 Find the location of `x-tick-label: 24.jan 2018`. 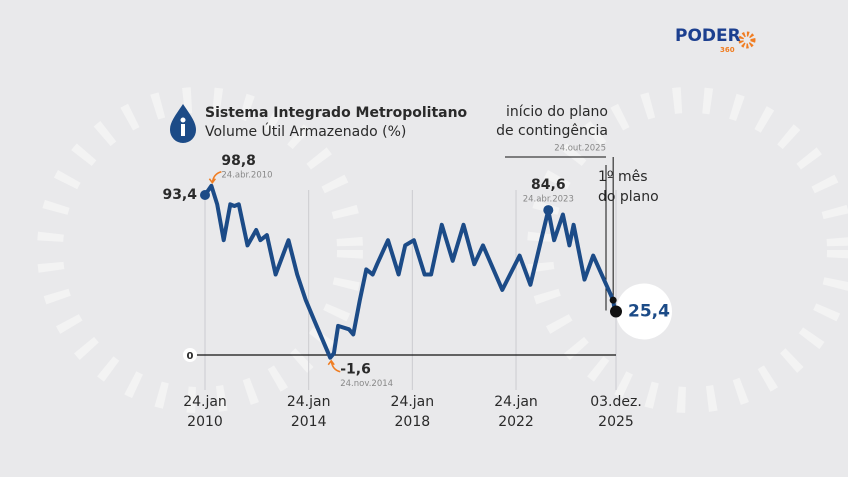

x-tick-label: 24.jan 2018 is located at coordinates (413, 412).